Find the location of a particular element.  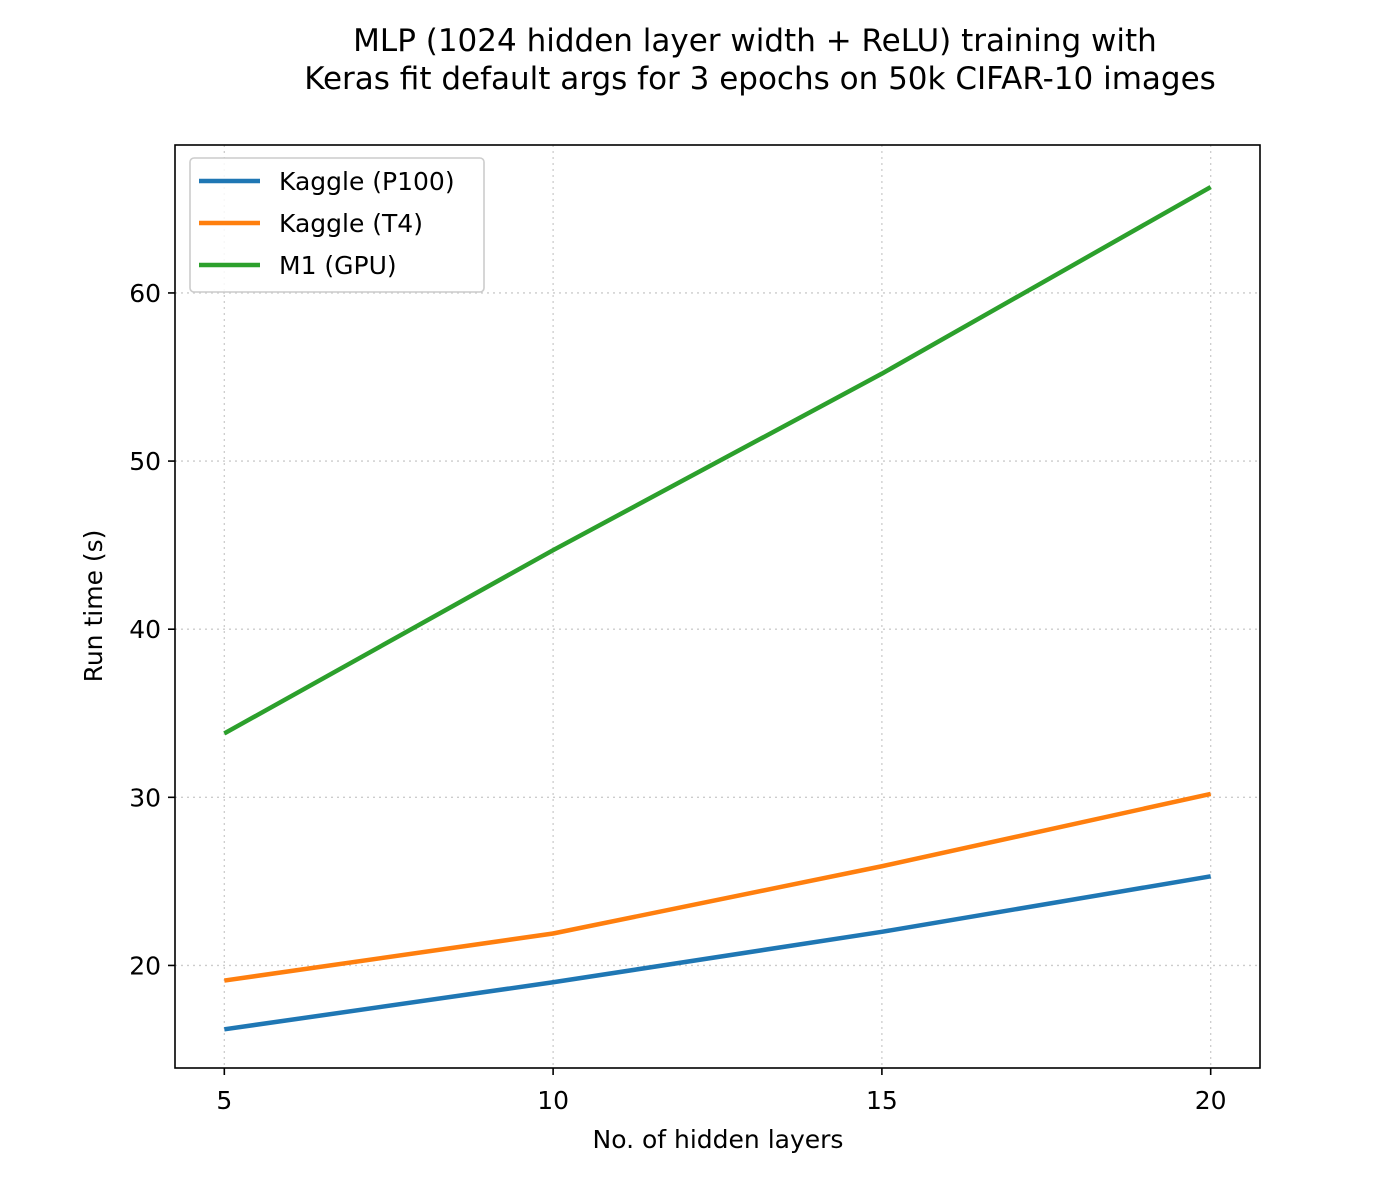

legend-box is located at coordinates (337, 225).